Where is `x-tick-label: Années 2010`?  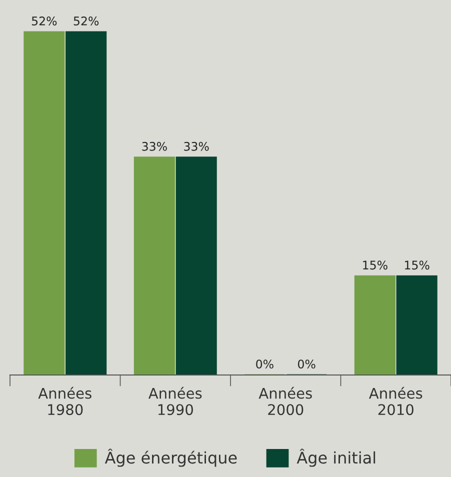
x-tick-label: Années 2010 is located at coordinates (395, 401).